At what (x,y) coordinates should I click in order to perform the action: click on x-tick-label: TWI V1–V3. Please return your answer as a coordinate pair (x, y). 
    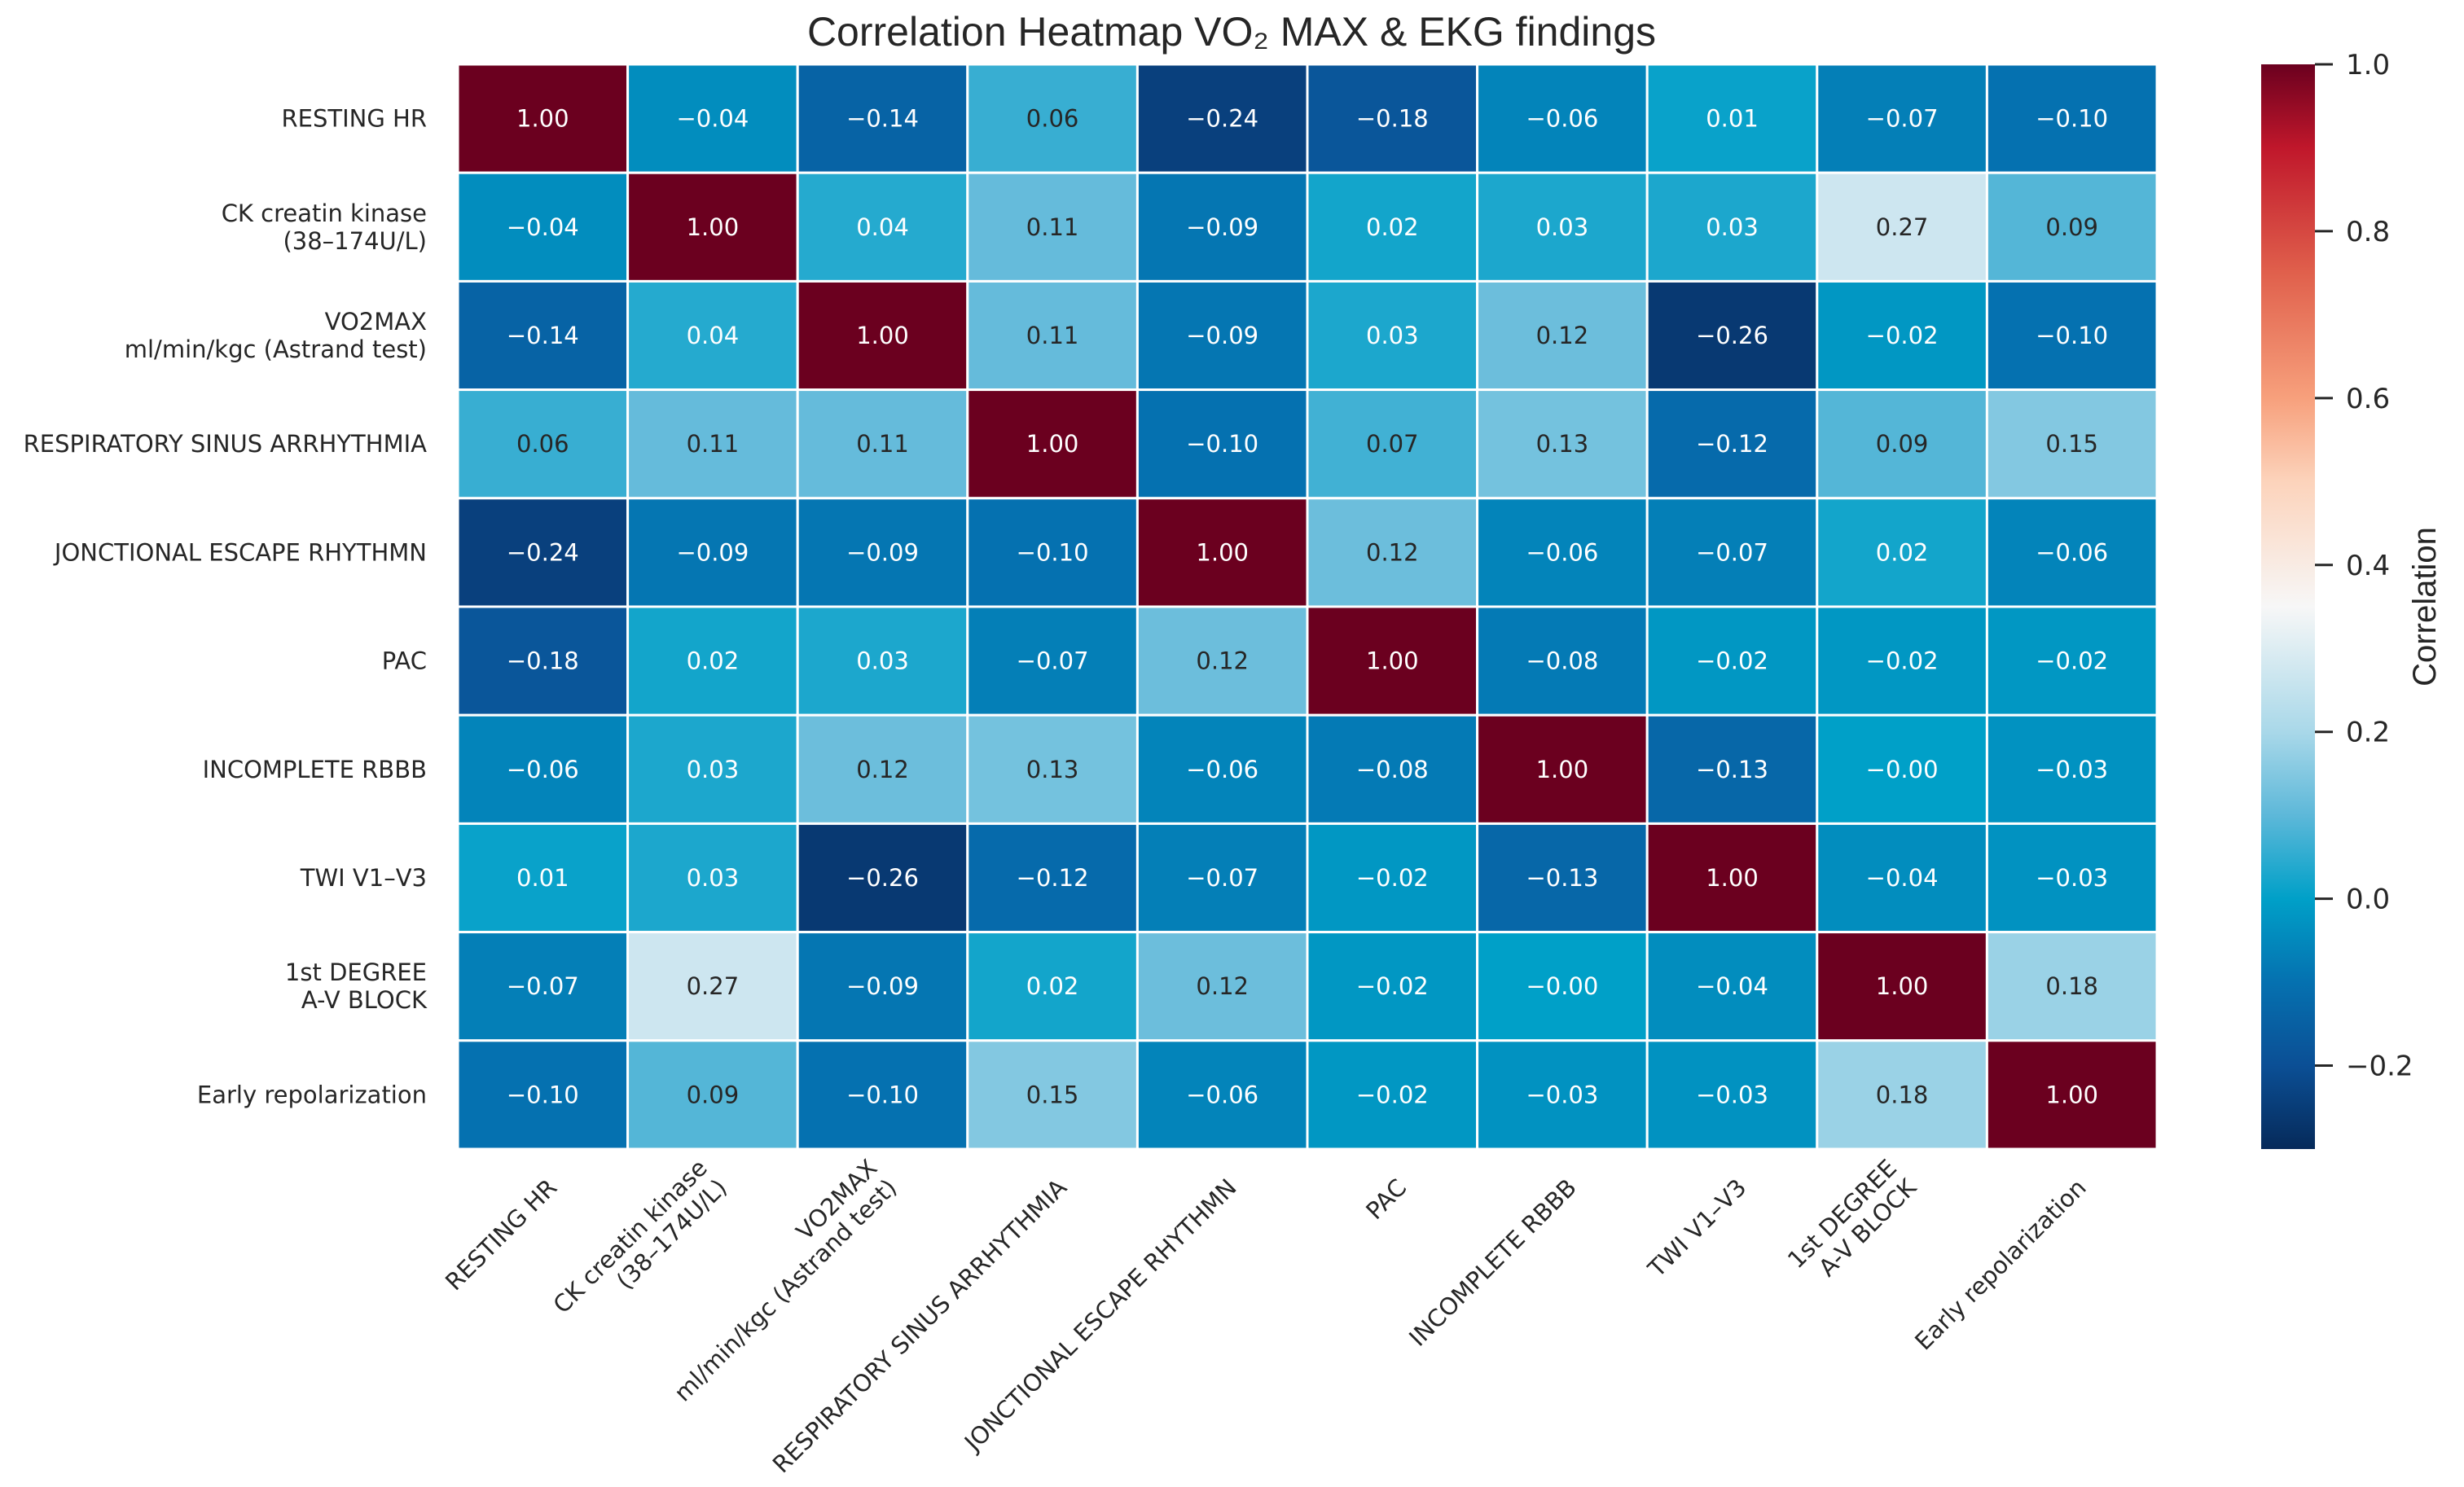
    Looking at the image, I should click on (1697, 1228).